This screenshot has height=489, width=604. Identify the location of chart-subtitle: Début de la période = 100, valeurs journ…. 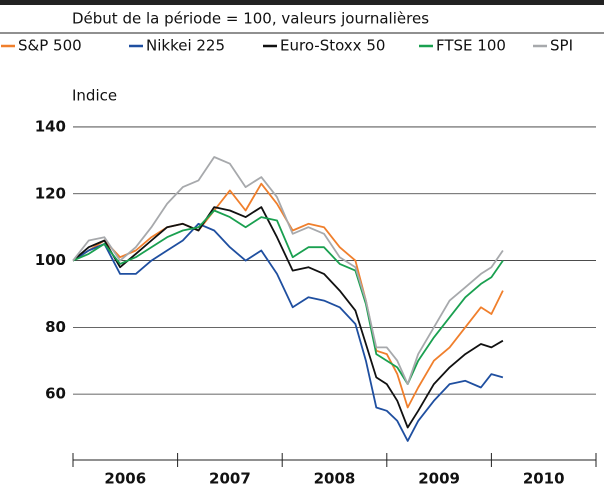
(250, 19).